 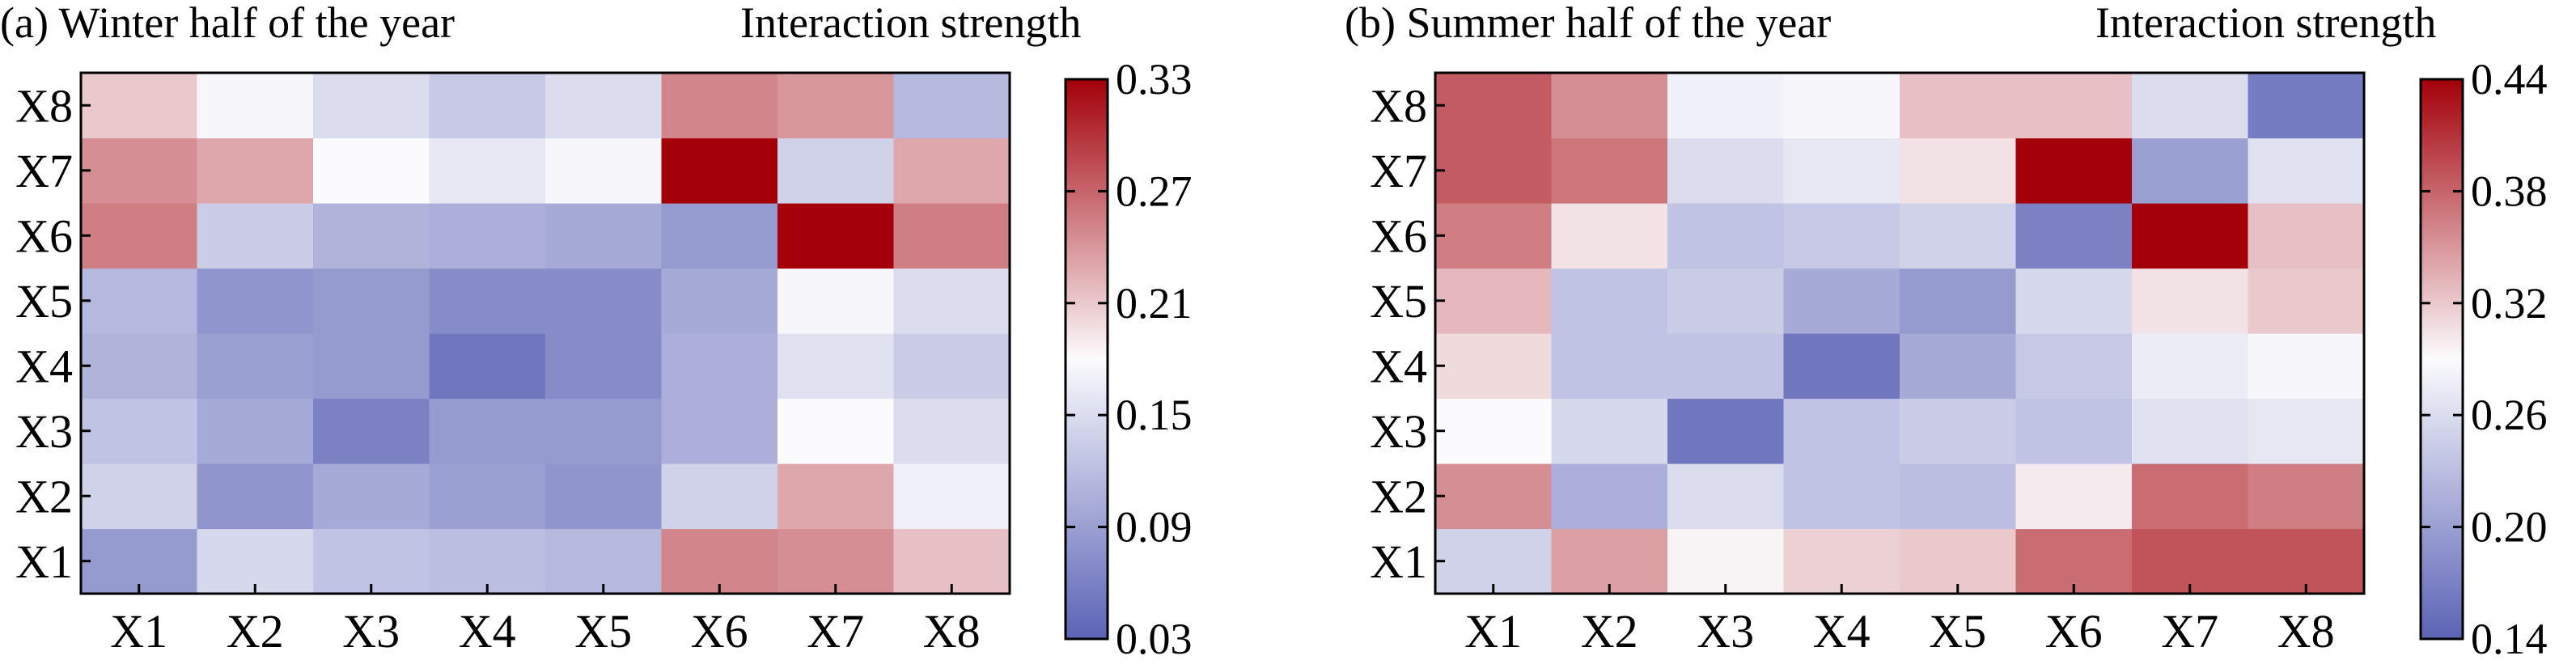 I want to click on heatmap-cell-winter-X6-X3, so click(x=371, y=236).